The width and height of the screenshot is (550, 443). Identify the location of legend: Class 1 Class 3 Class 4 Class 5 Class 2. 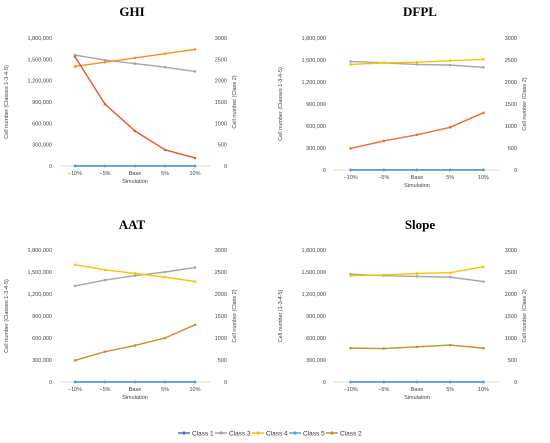
(270, 433).